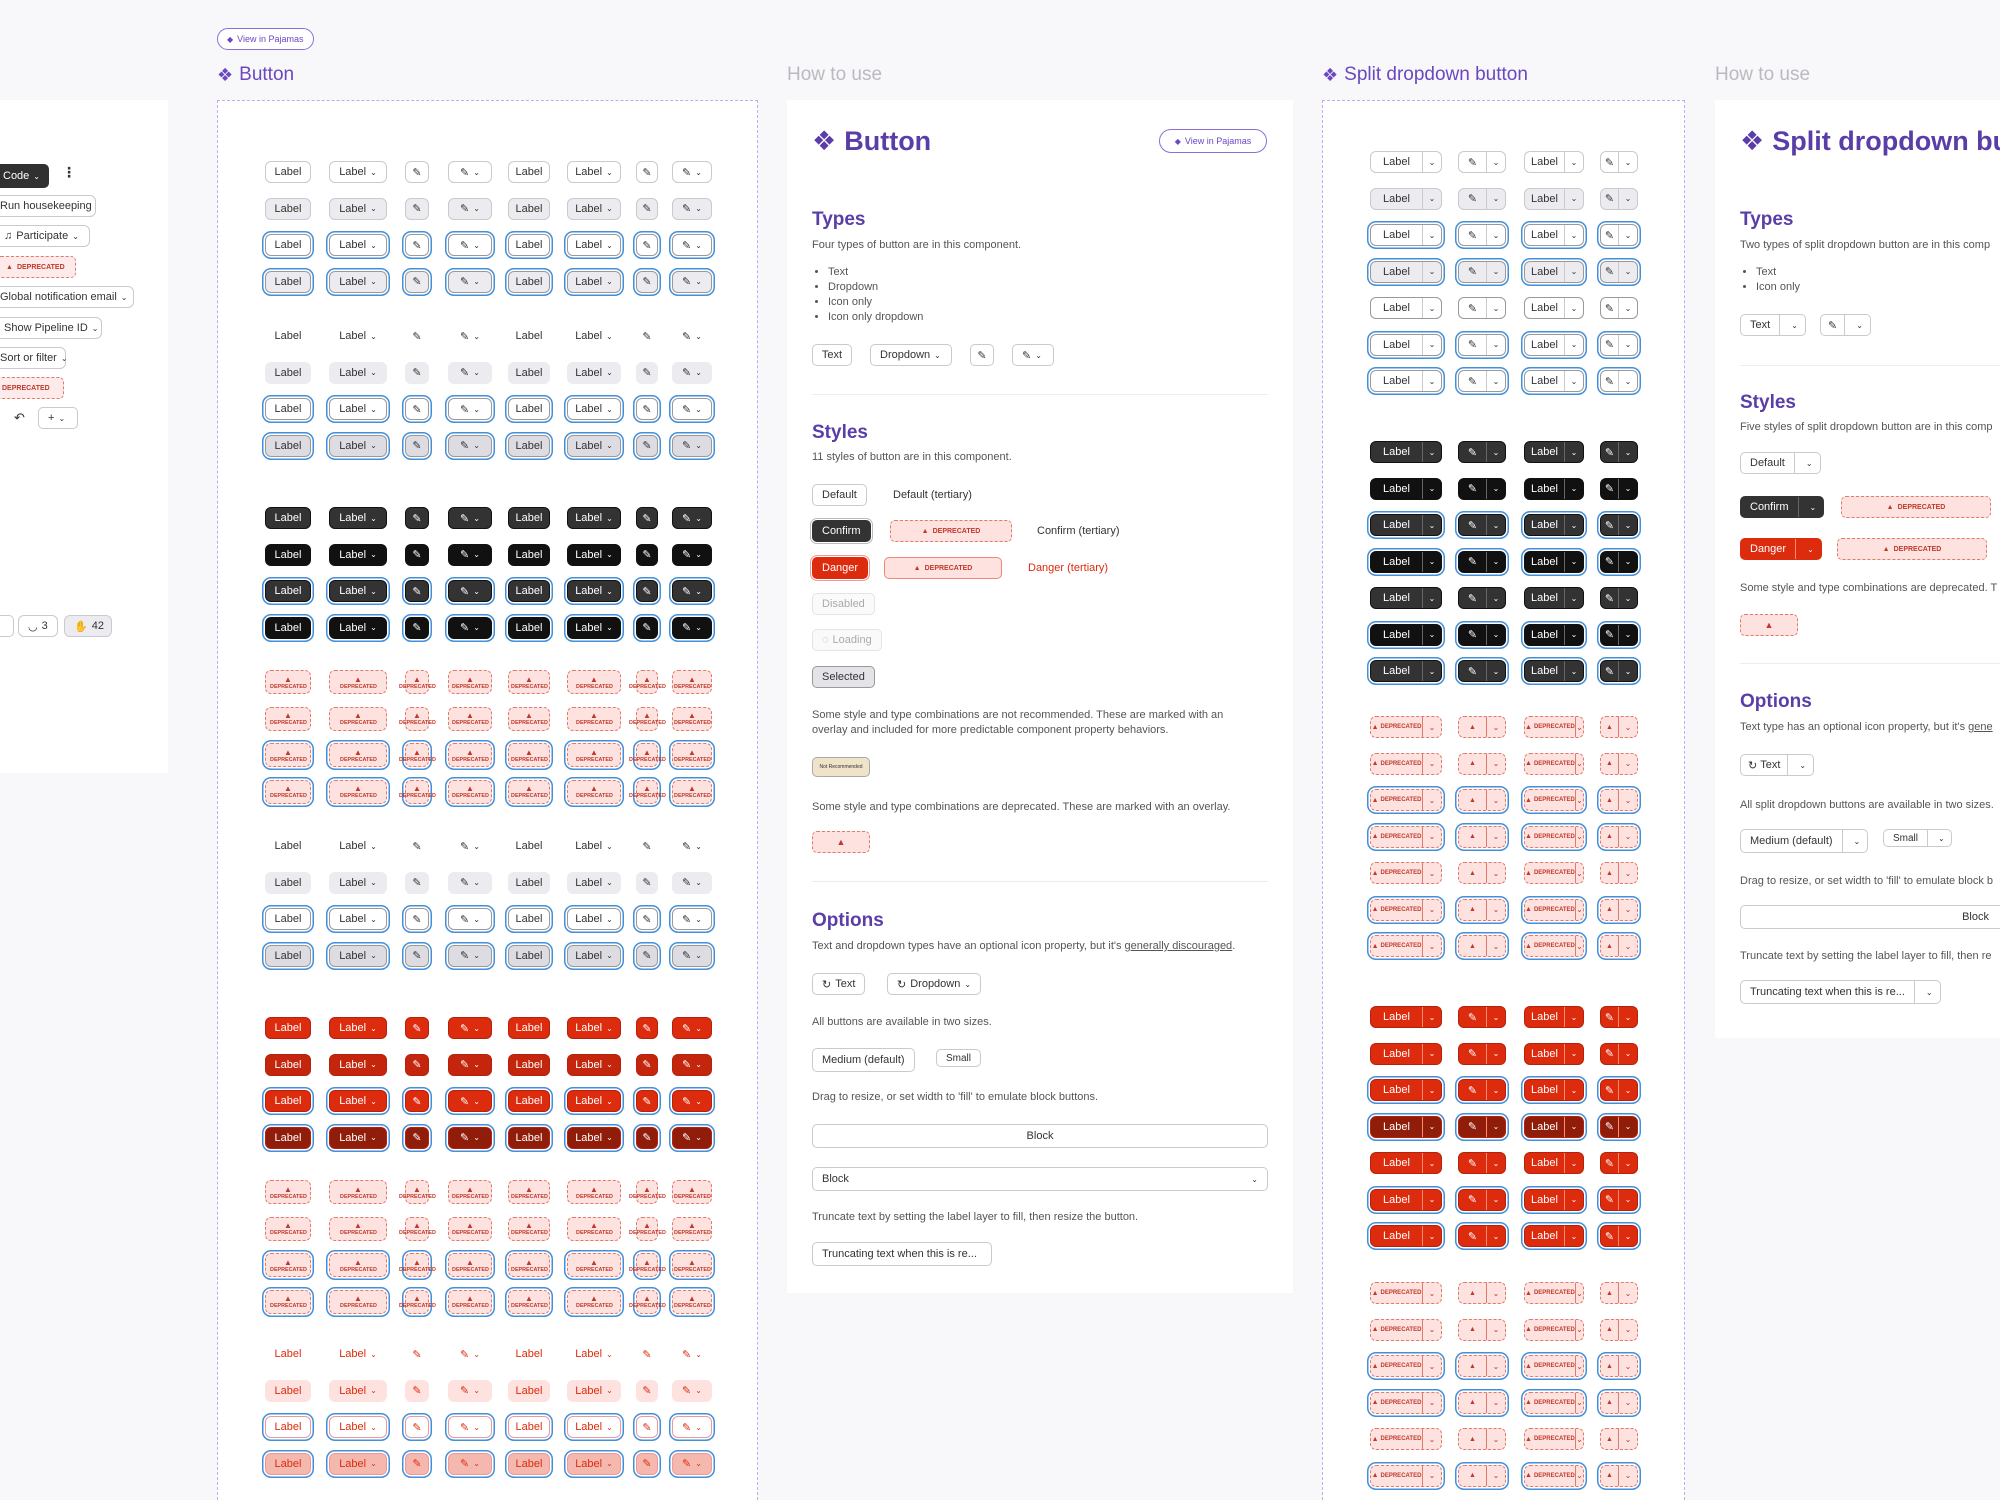  What do you see at coordinates (19, 417) in the screenshot?
I see `undo-icon: ↶` at bounding box center [19, 417].